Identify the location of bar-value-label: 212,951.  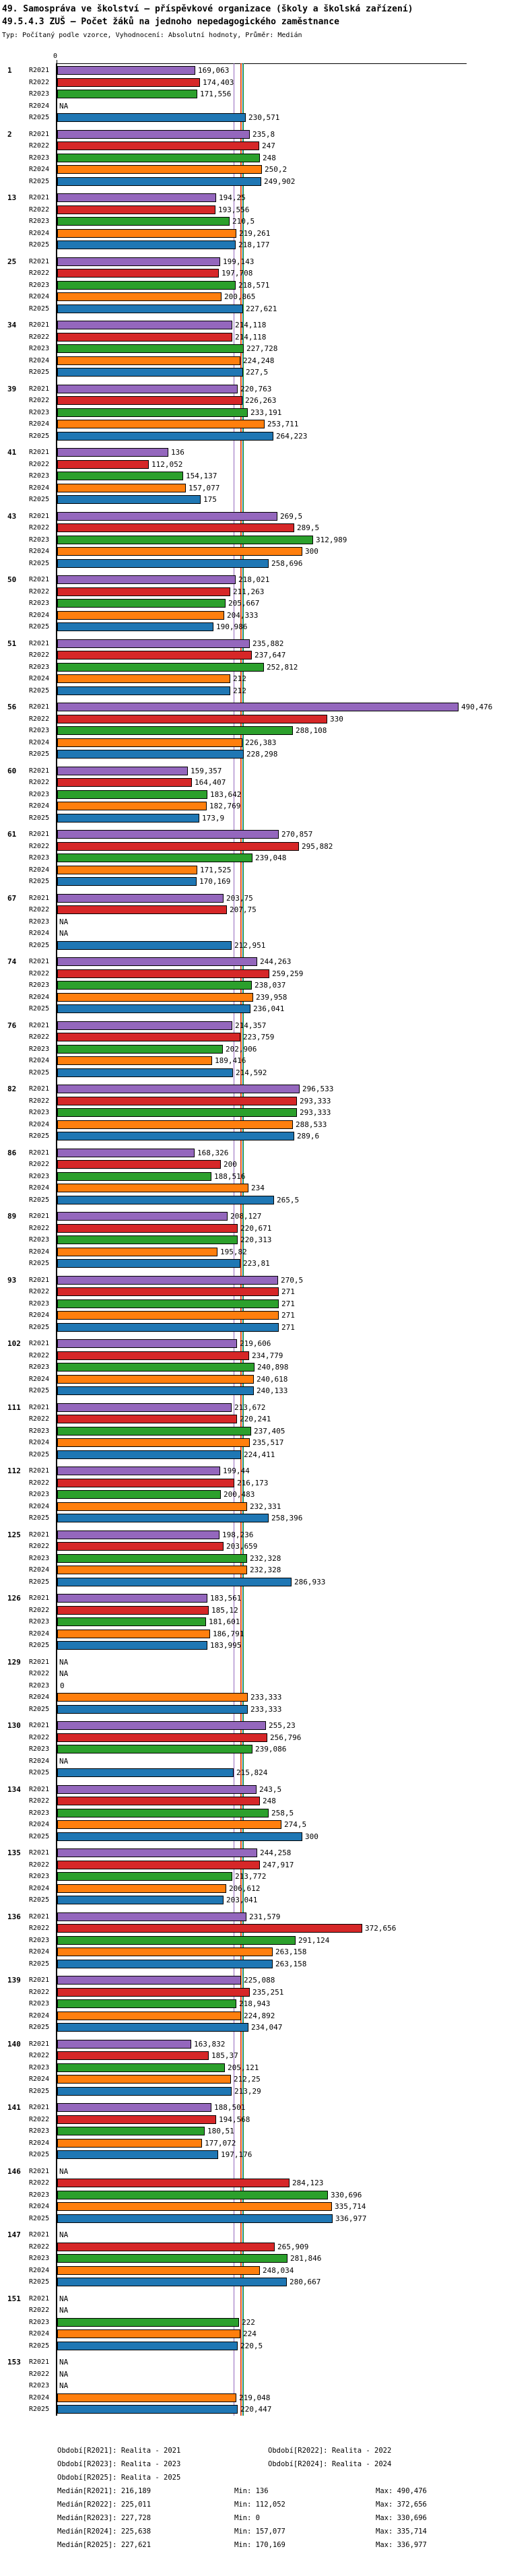
(250, 945).